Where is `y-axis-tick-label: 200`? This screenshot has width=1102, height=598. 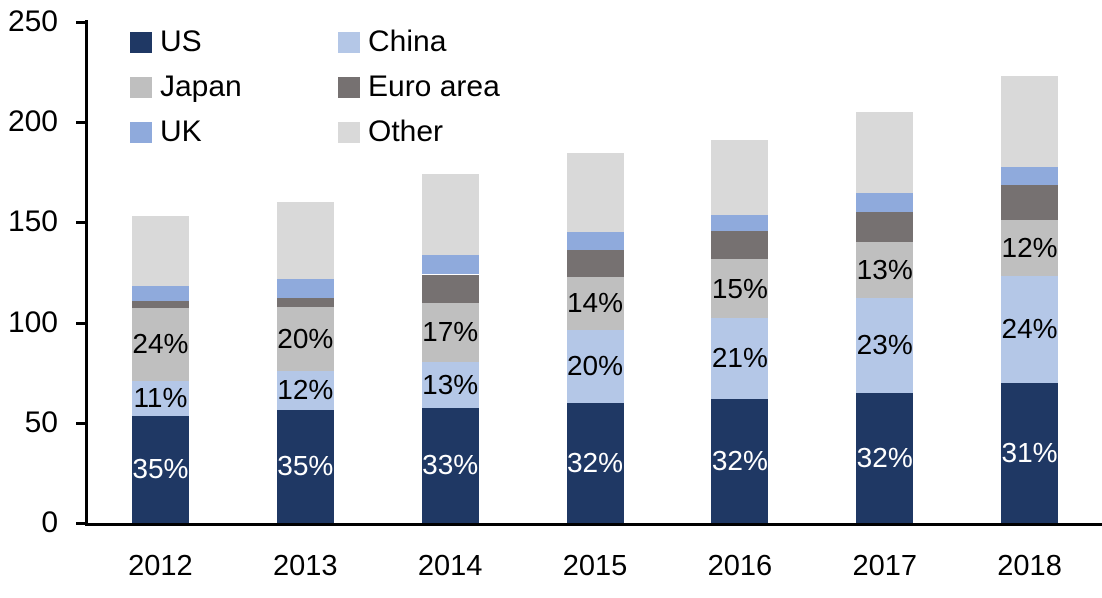 y-axis-tick-label: 200 is located at coordinates (32, 122).